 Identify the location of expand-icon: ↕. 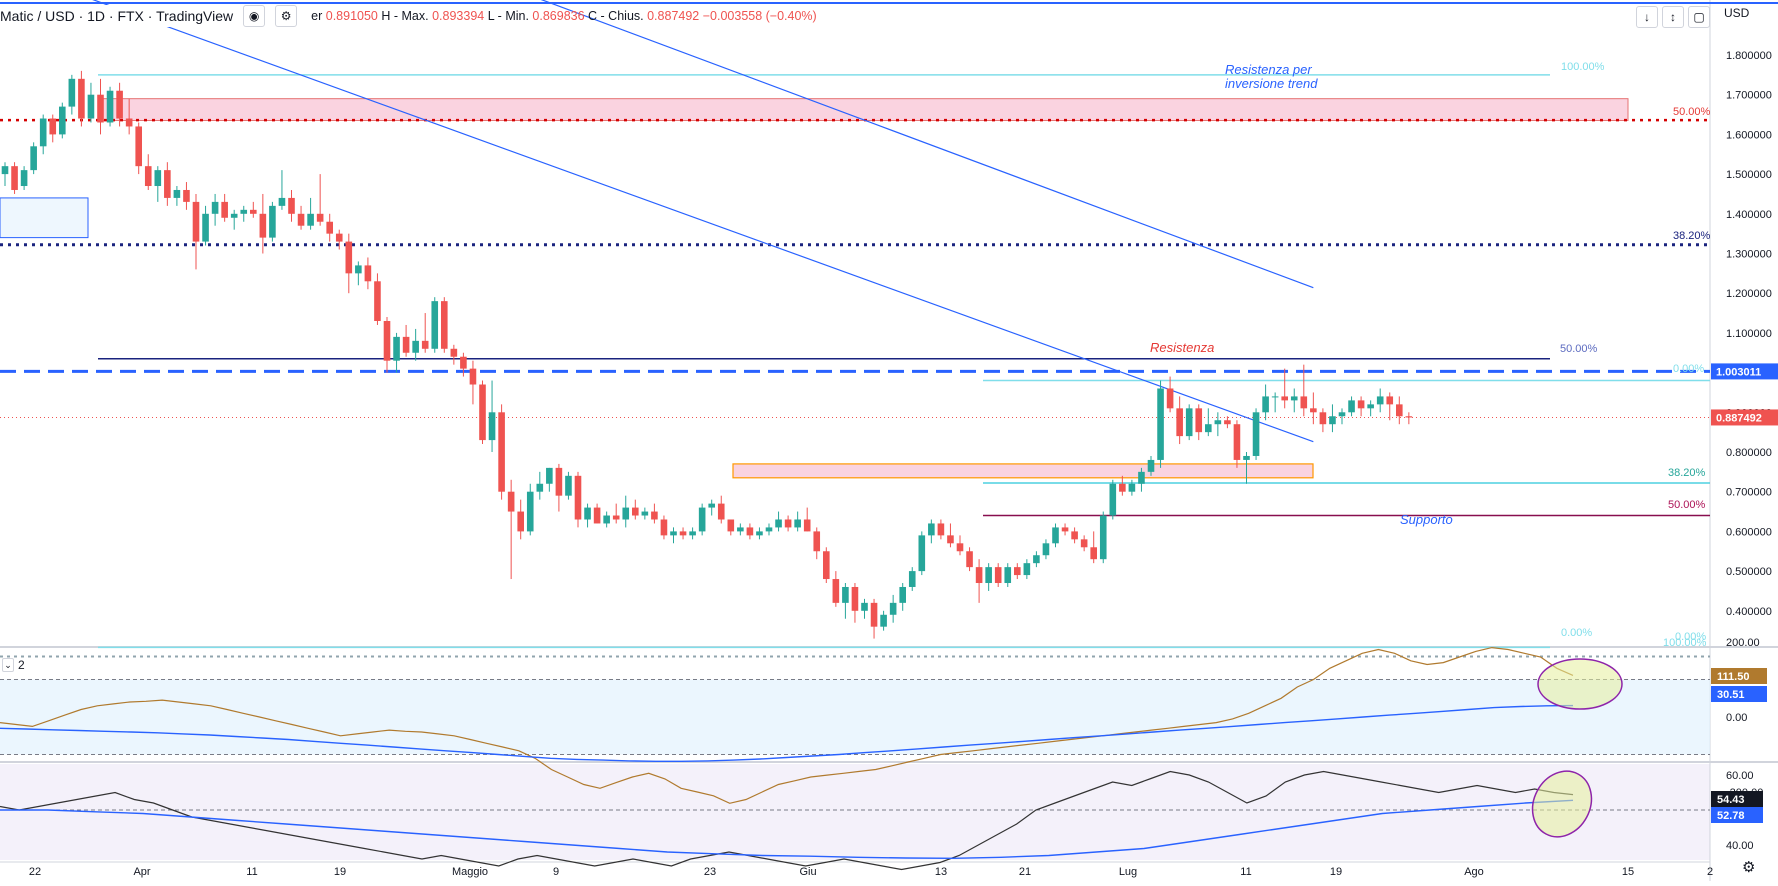
(1673, 17).